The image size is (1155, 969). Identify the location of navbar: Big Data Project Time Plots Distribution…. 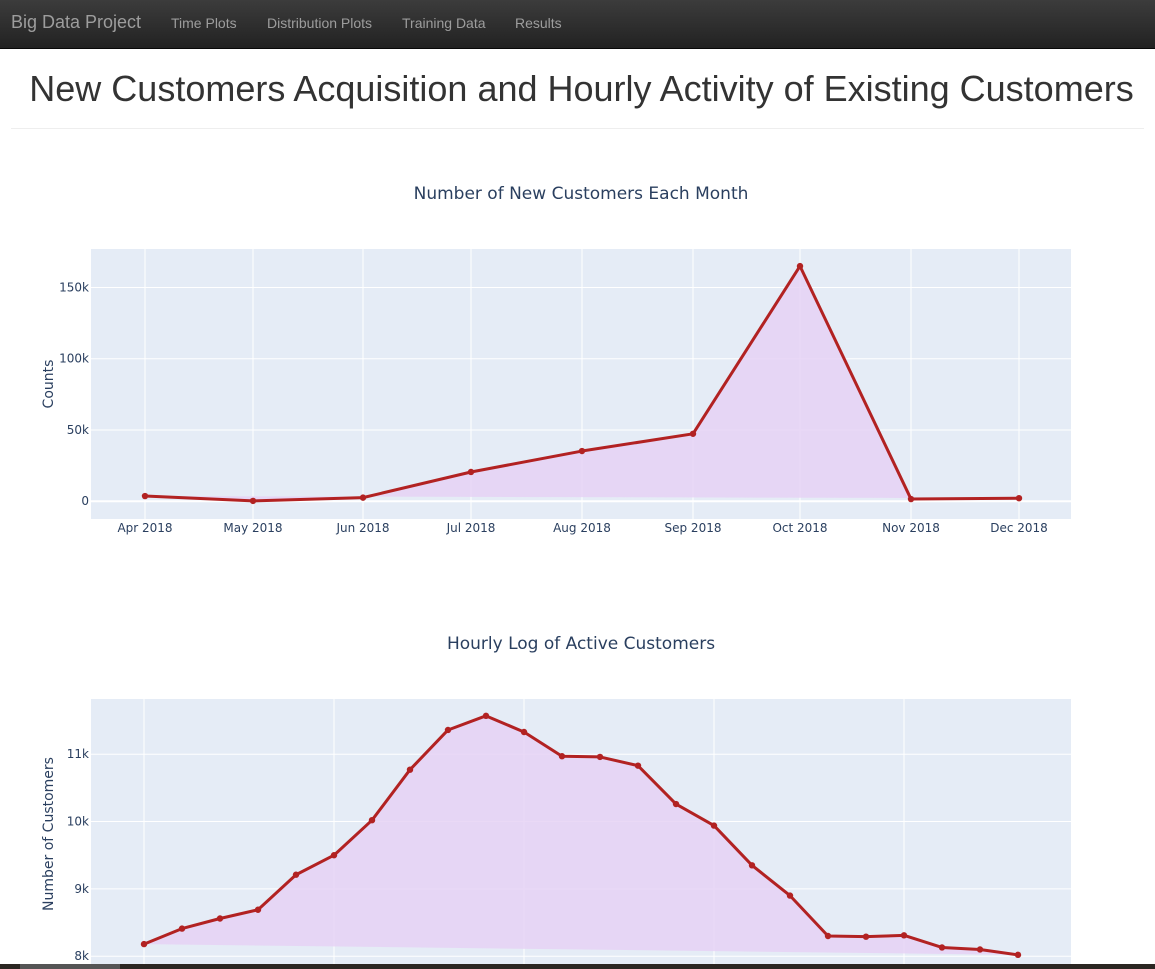
(577, 24).